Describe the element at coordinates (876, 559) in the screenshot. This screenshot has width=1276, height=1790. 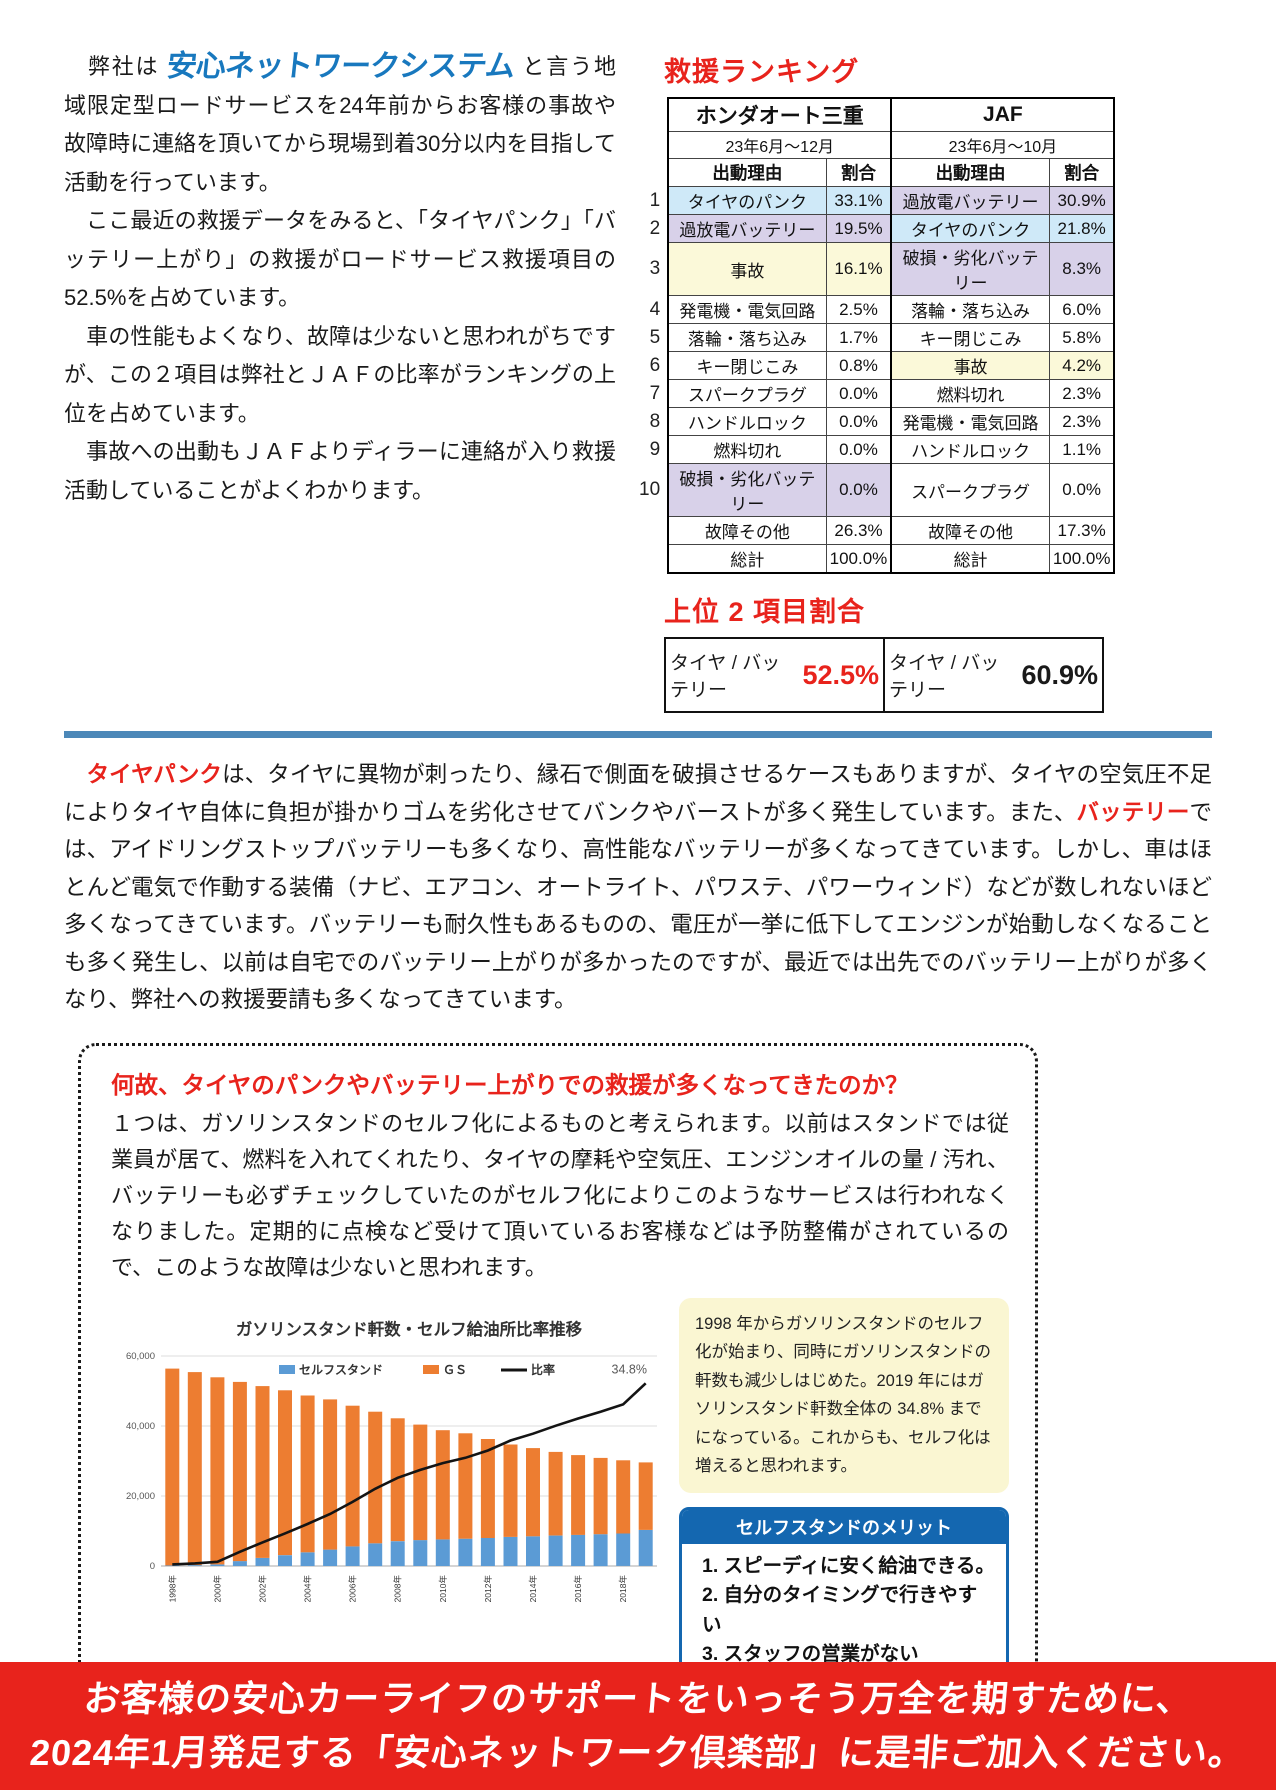
I see `ranking-row: 総計 100.0% 総計 100.0%` at that location.